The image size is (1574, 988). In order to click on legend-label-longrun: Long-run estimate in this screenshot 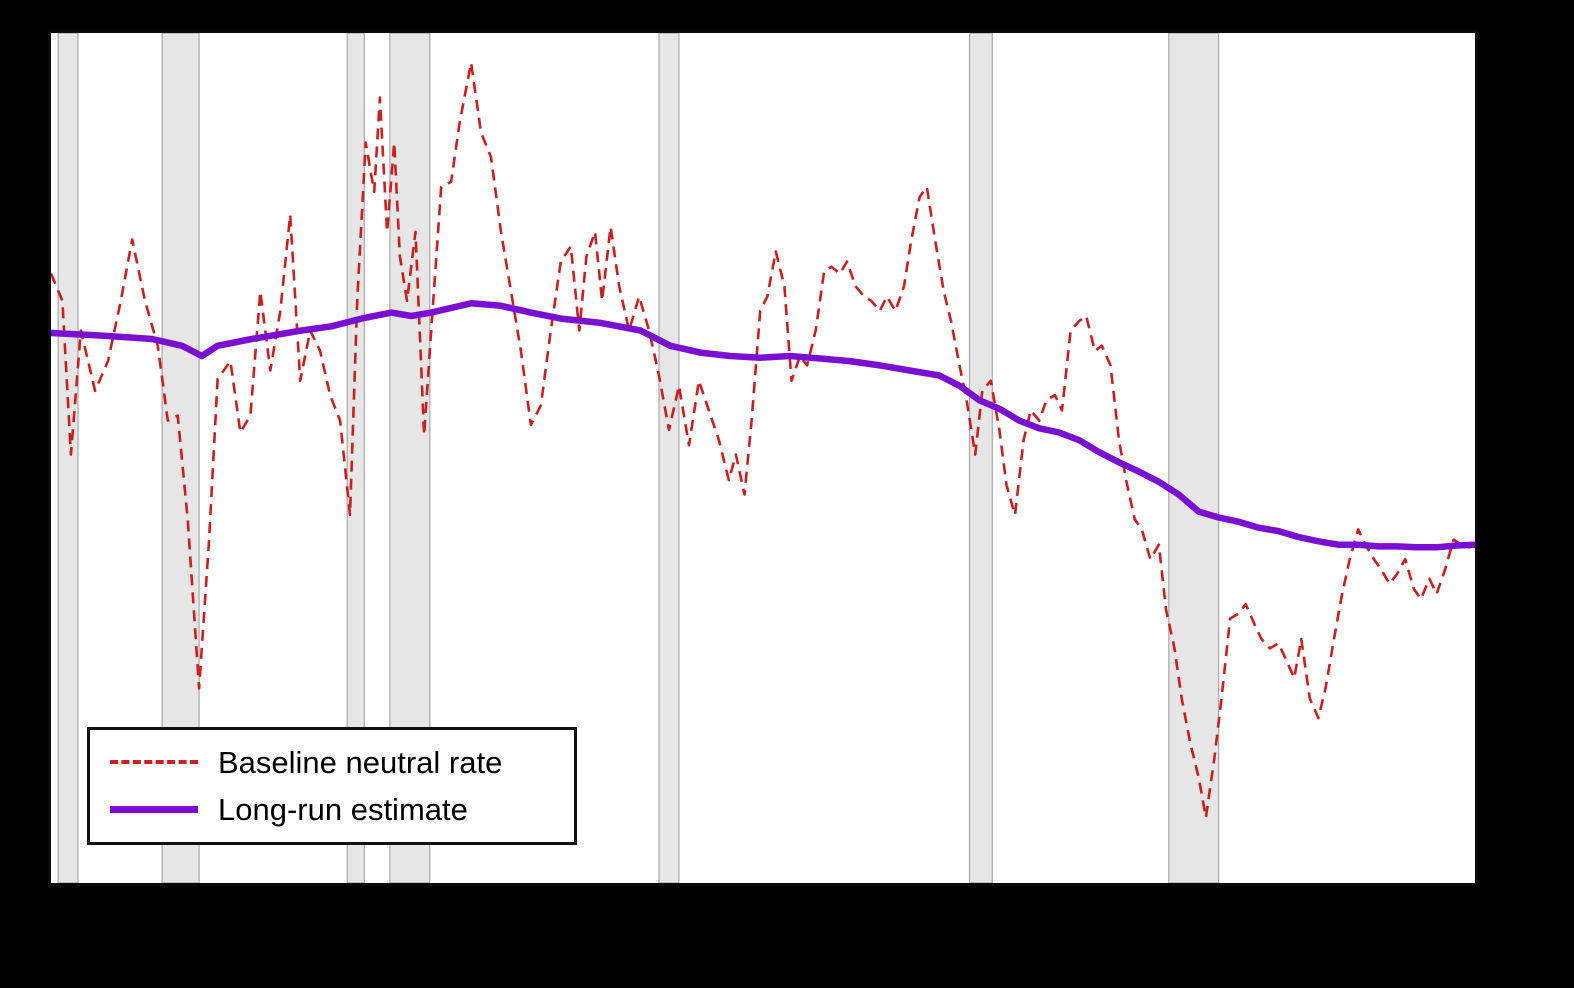, I will do `click(343, 810)`.